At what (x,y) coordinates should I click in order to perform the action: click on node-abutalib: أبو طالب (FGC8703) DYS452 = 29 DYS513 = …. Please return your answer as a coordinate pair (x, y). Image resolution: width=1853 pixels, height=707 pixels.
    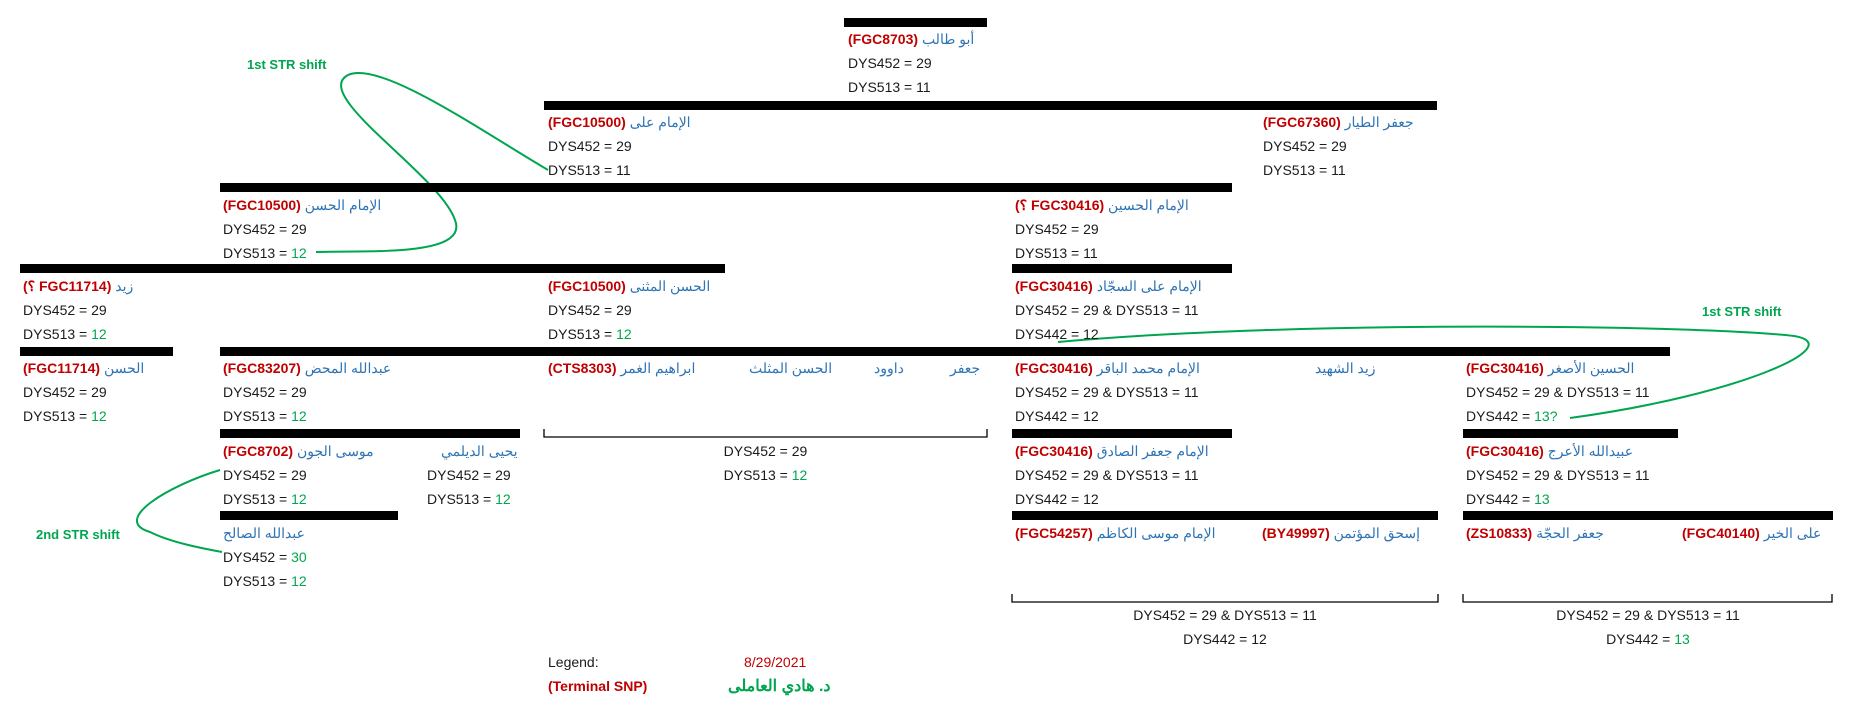
    Looking at the image, I should click on (911, 63).